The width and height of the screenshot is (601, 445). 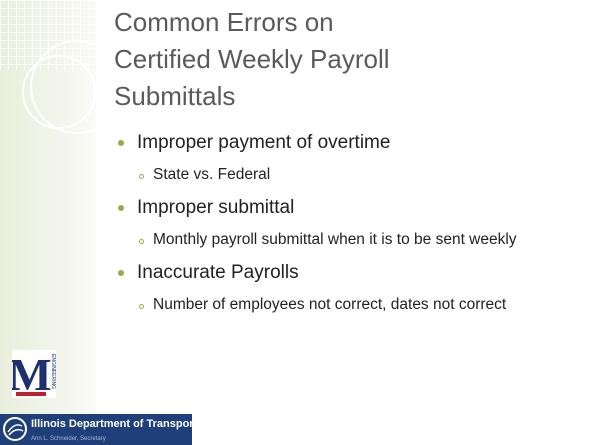 What do you see at coordinates (338, 273) in the screenshot?
I see `bullet: Inaccurate Payrolls` at bounding box center [338, 273].